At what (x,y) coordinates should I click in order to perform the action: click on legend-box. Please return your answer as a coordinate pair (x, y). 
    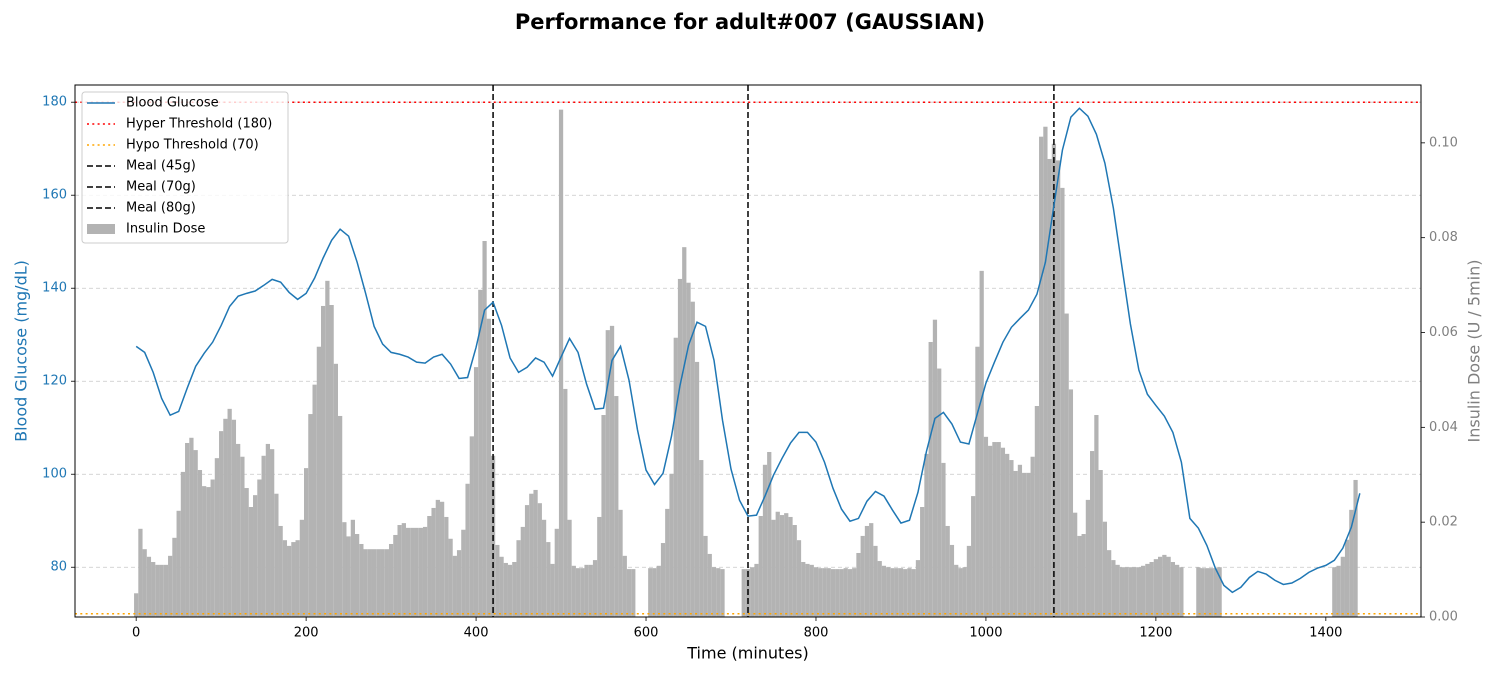
    Looking at the image, I should click on (185, 167).